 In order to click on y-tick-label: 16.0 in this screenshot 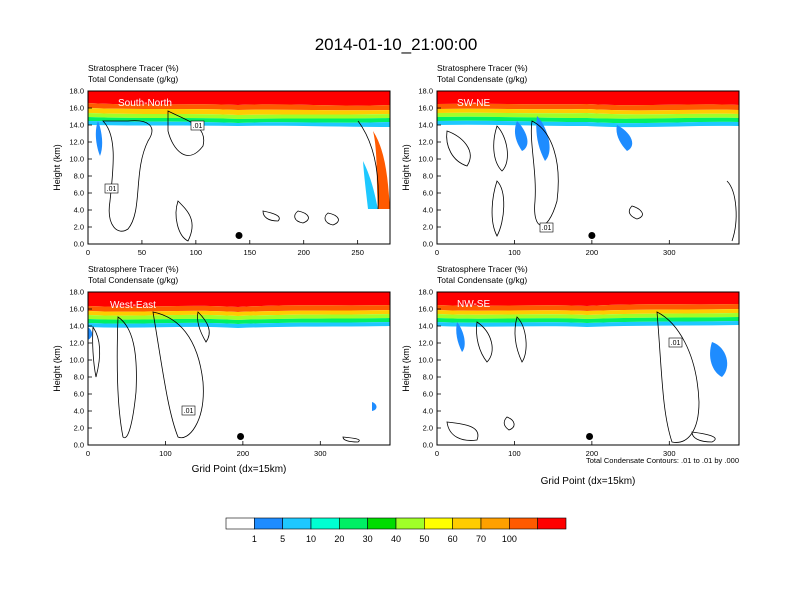, I will do `click(425, 108)`.